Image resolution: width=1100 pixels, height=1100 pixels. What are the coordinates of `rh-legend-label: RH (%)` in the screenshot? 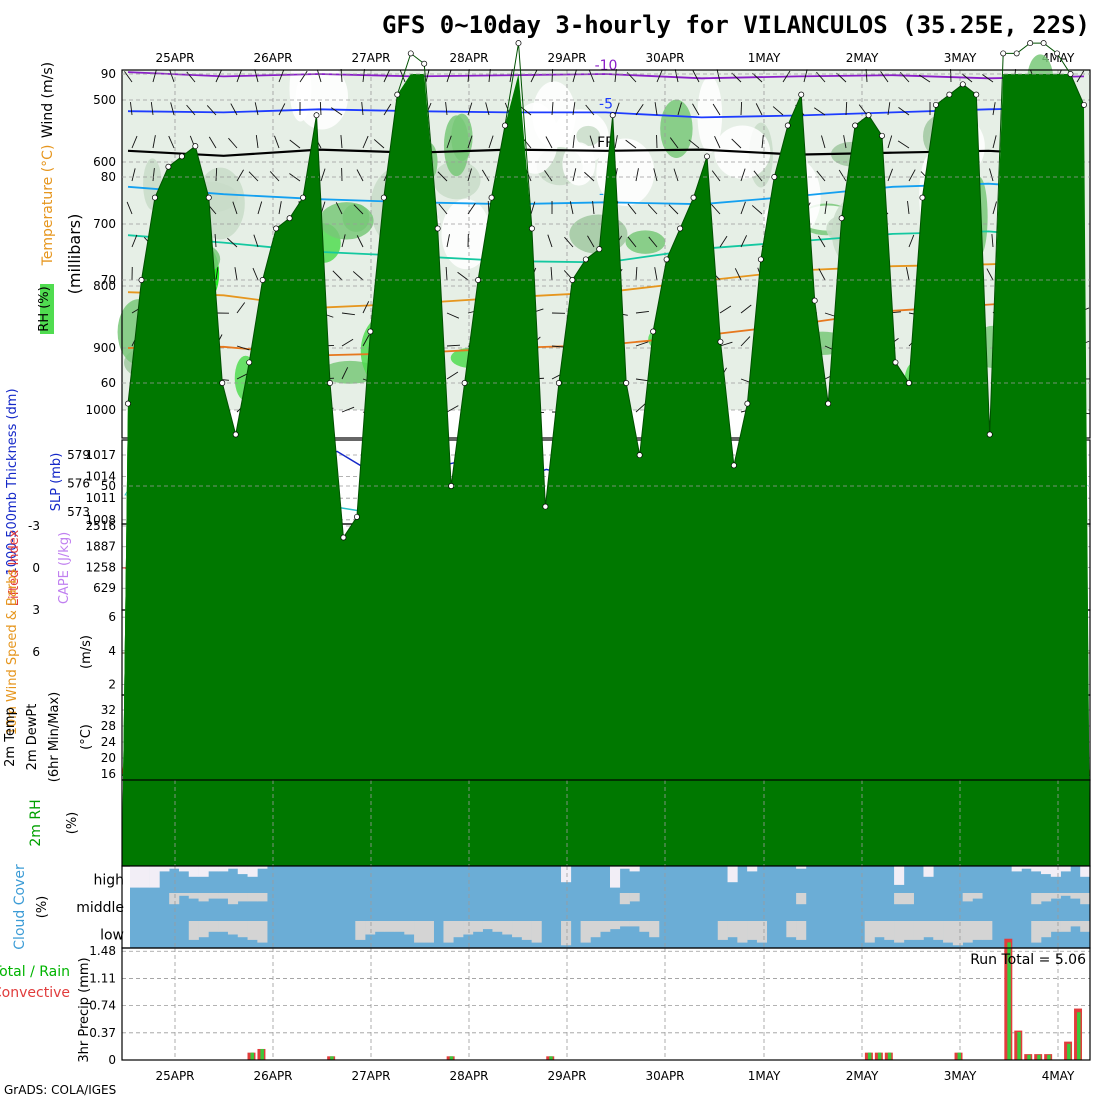 It's located at (44, 308).